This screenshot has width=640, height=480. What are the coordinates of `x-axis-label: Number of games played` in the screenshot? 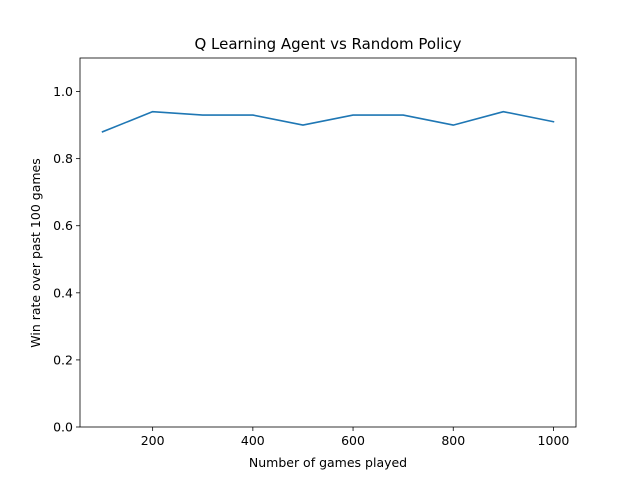 It's located at (328, 462).